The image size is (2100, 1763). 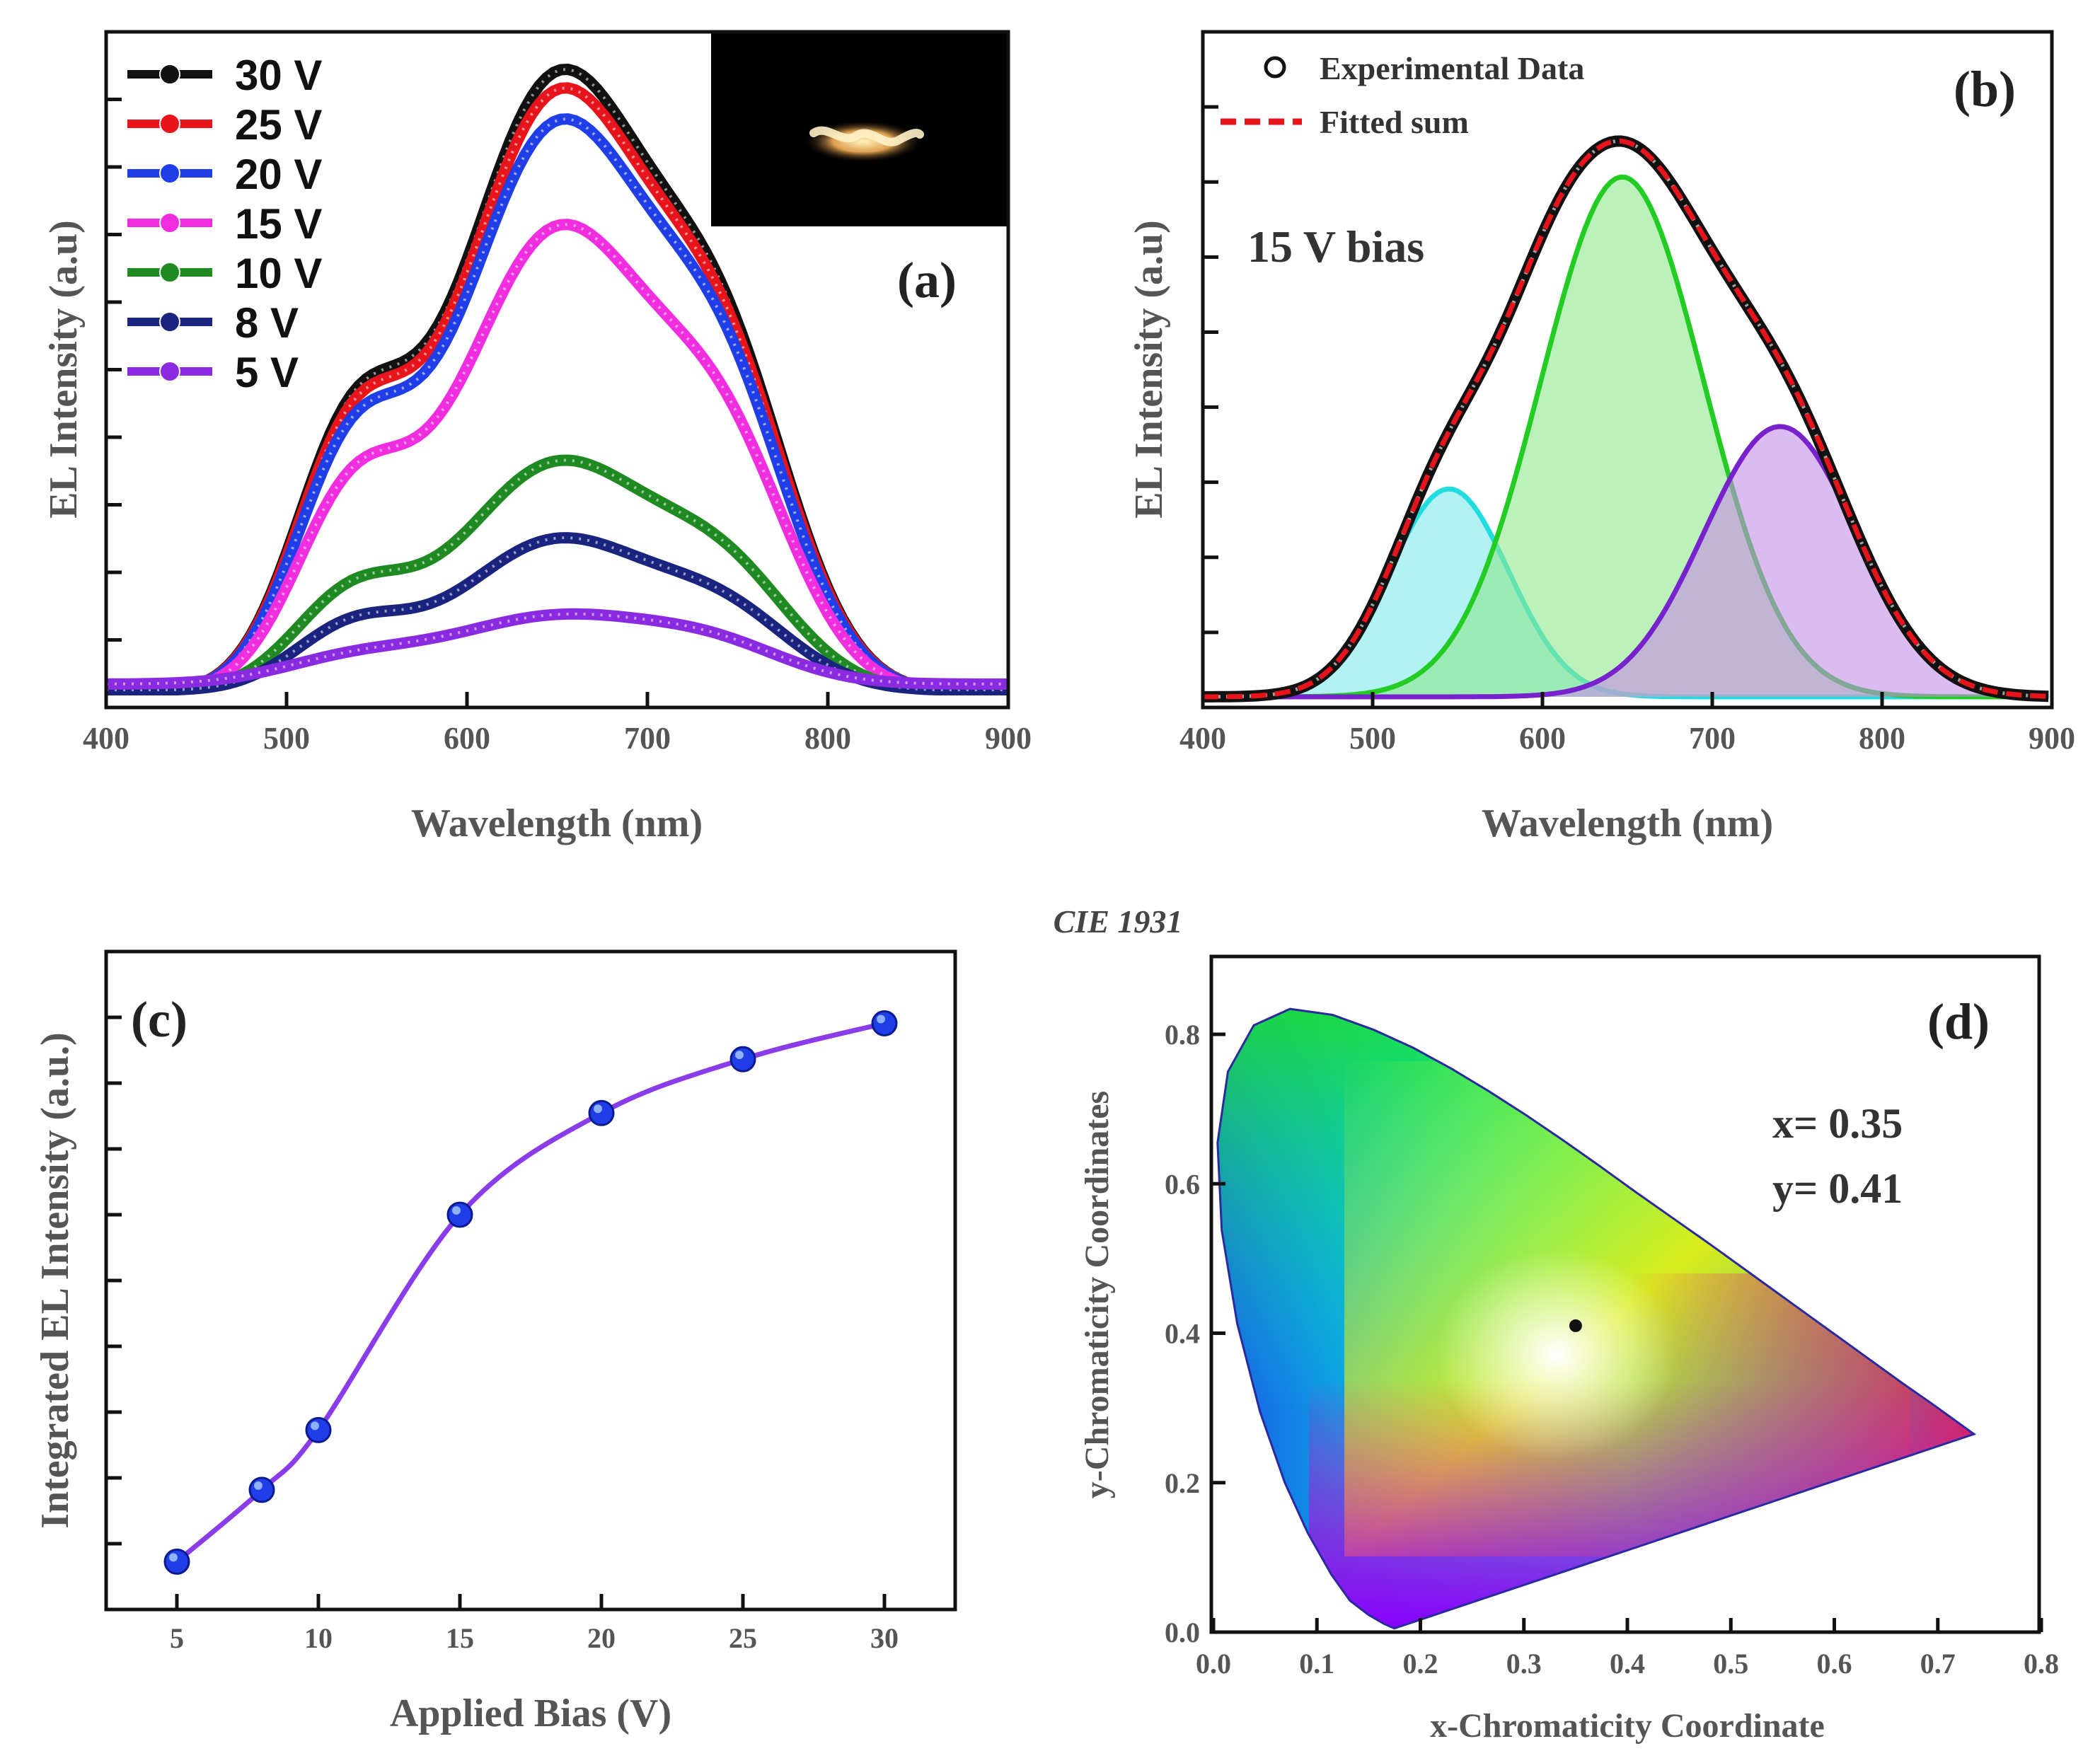 What do you see at coordinates (1627, 823) in the screenshot?
I see `b-x-axis-title: Wavelength (nm)` at bounding box center [1627, 823].